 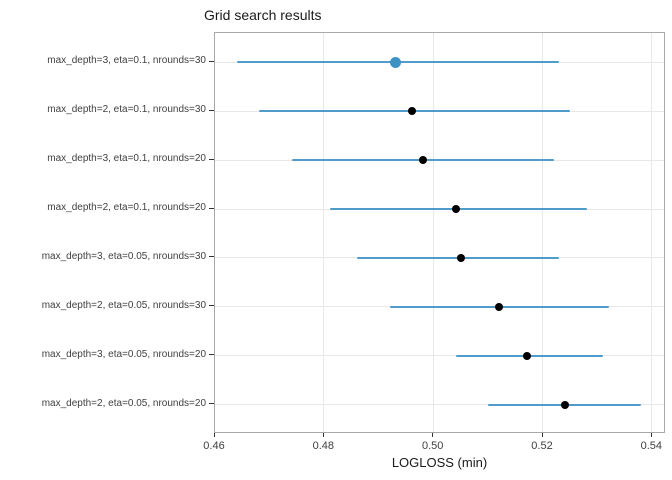 I want to click on y-axis-label: max_depth=2, eta=0.1, nrounds=20, so click(x=126, y=208).